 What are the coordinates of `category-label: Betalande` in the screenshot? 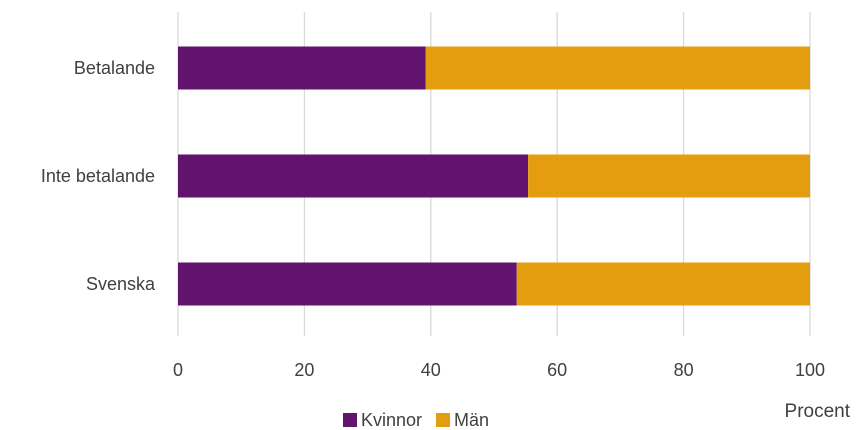 It's located at (114, 68).